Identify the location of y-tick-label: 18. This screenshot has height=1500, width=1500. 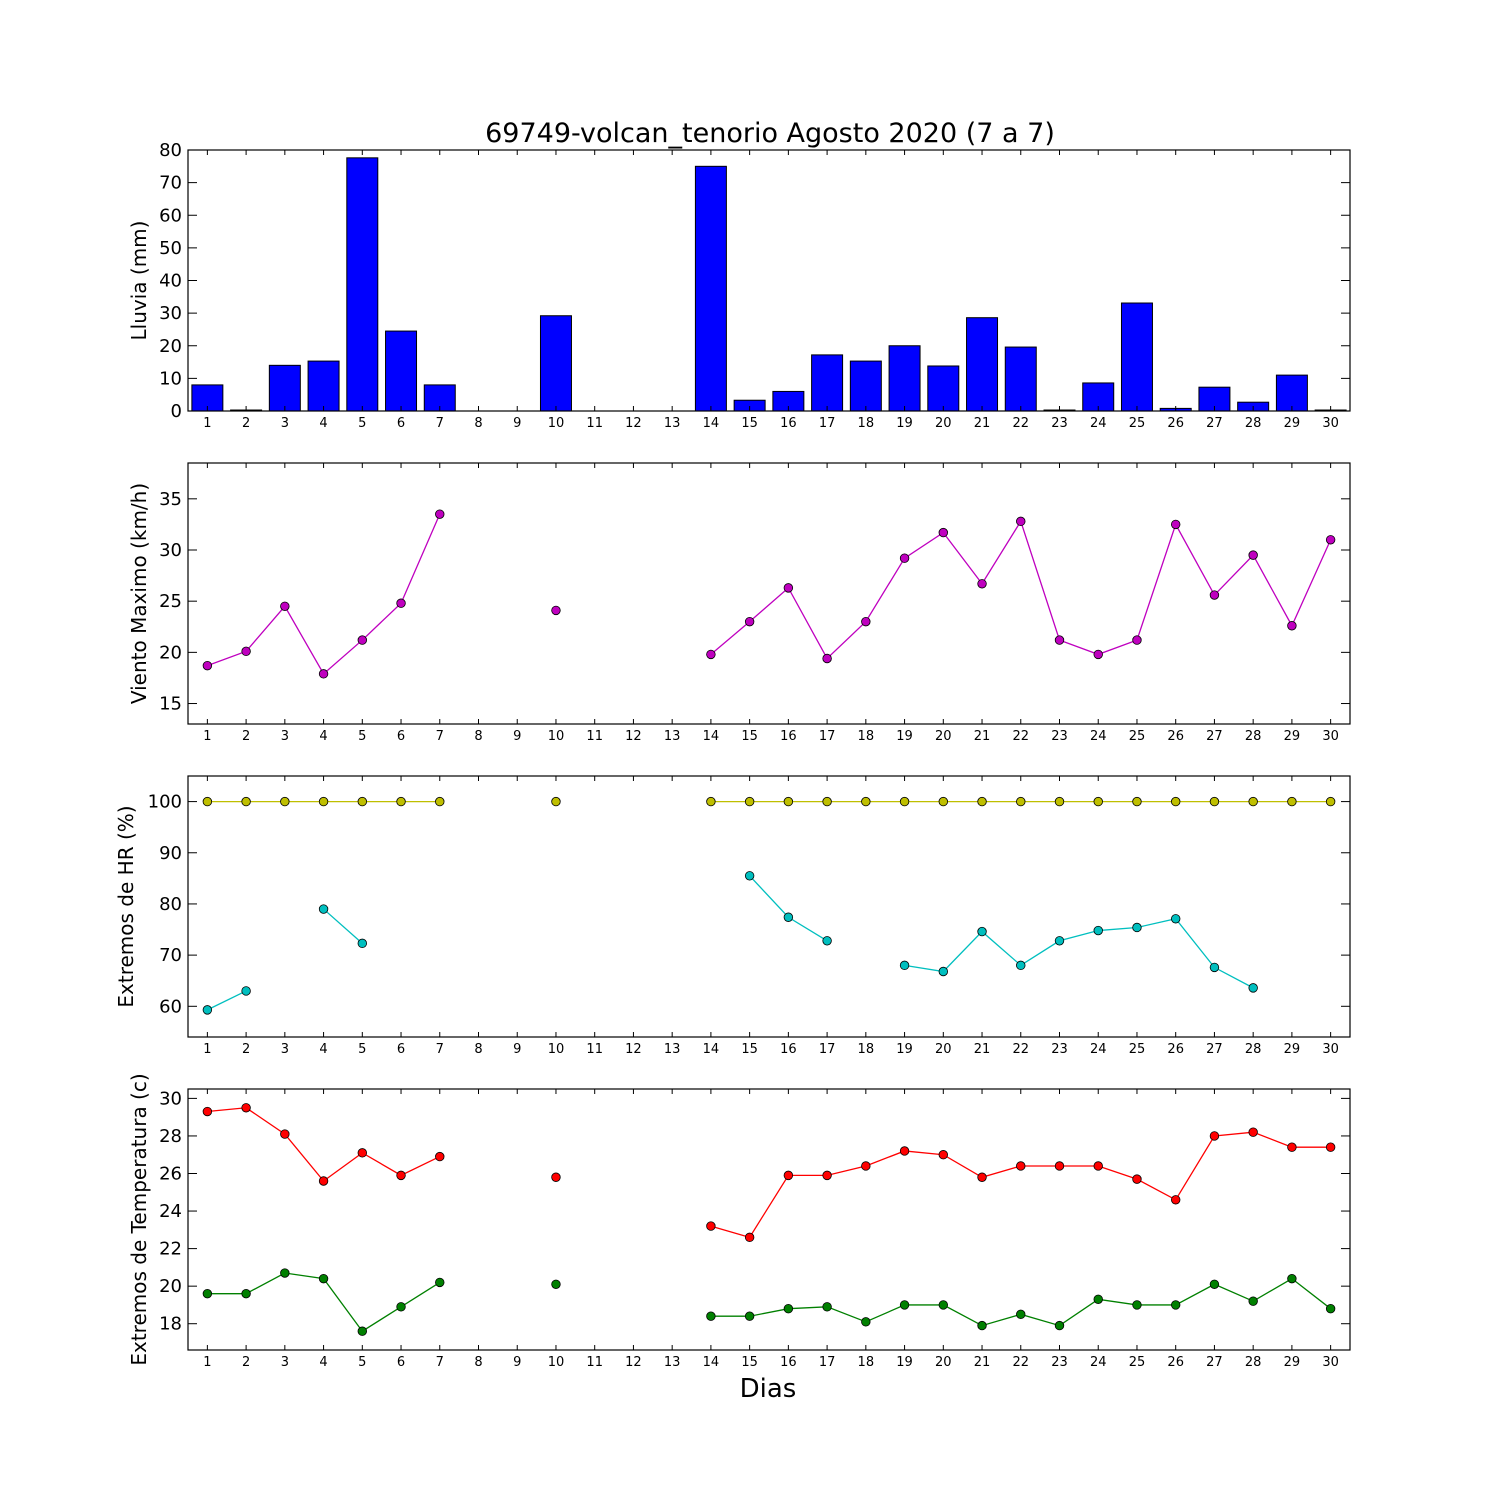
(170, 1324).